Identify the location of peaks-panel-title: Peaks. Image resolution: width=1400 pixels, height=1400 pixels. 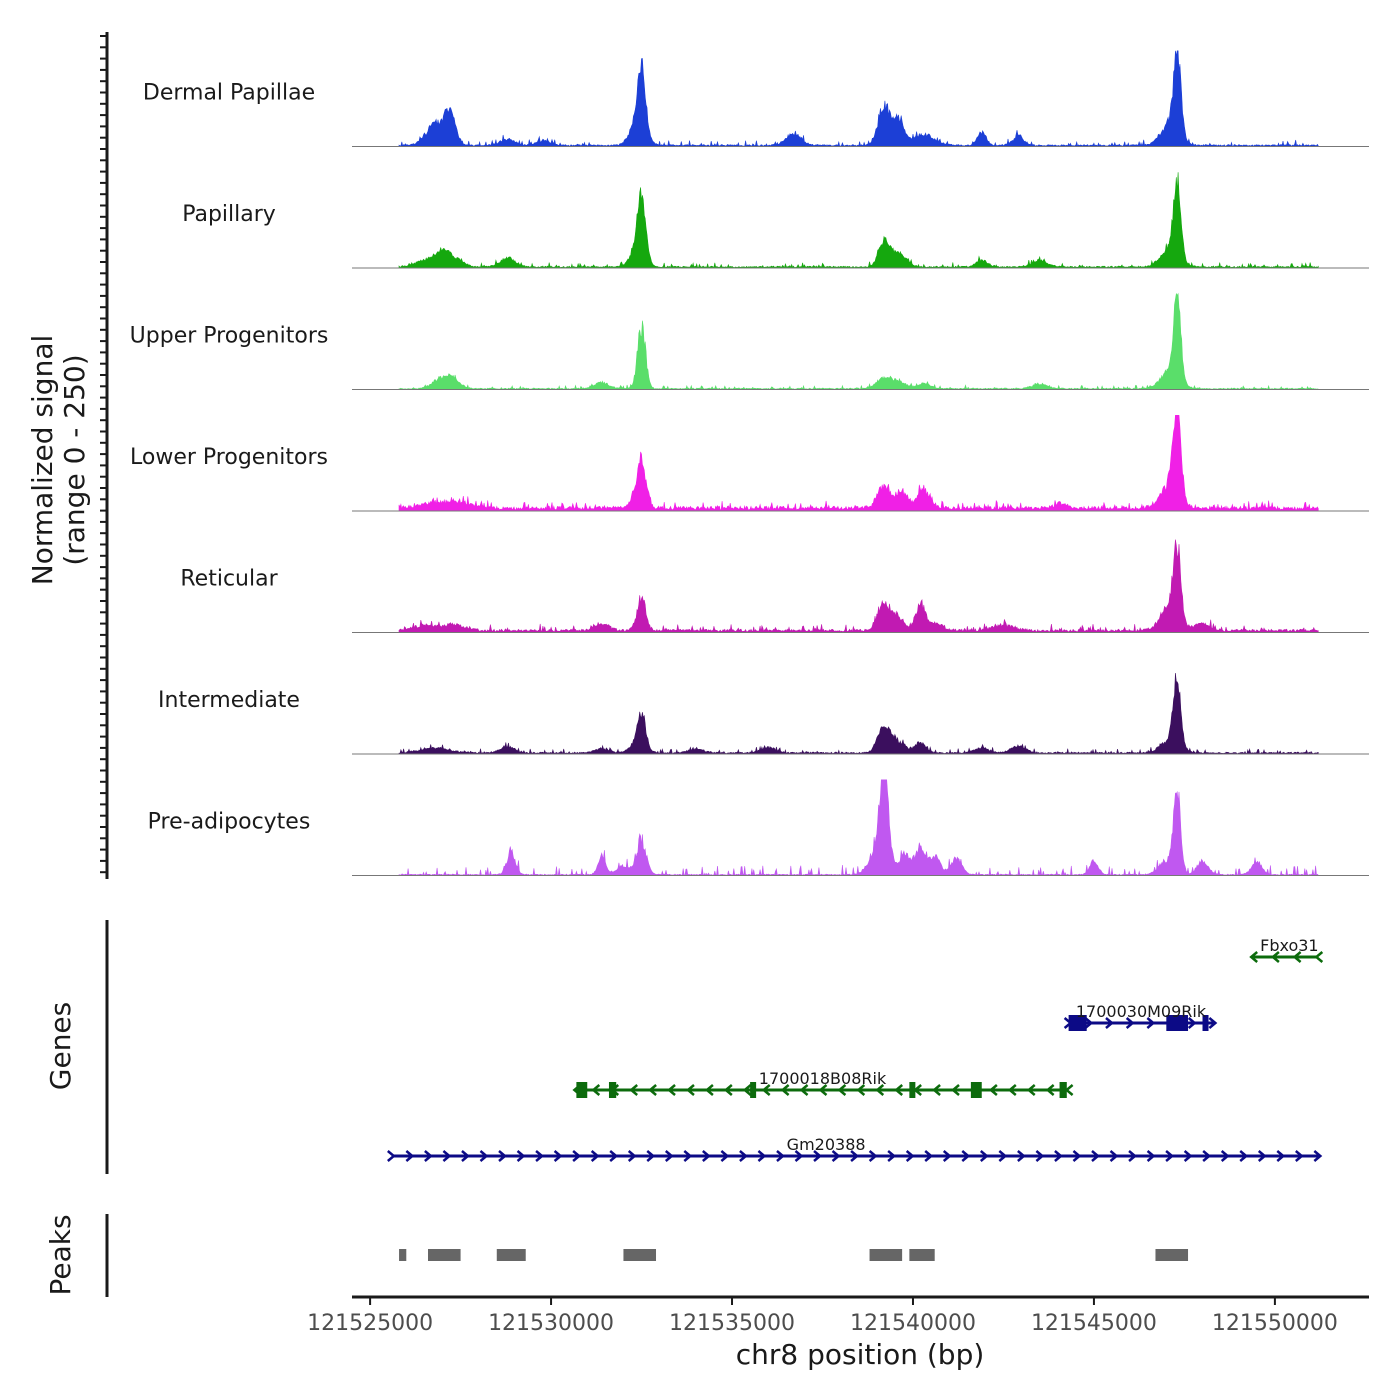
(60, 1254).